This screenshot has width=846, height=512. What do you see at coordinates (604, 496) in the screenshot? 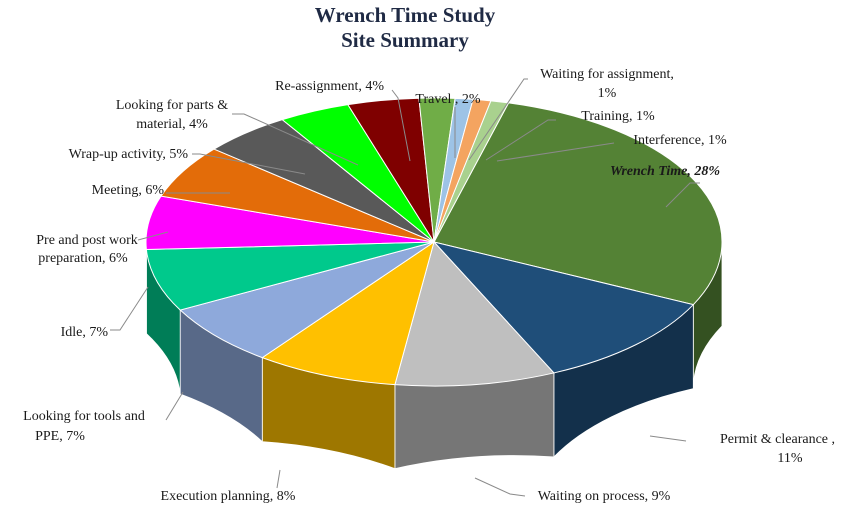
I see `slice-label-waiting-on-process-9: Waiting on process, 9%` at bounding box center [604, 496].